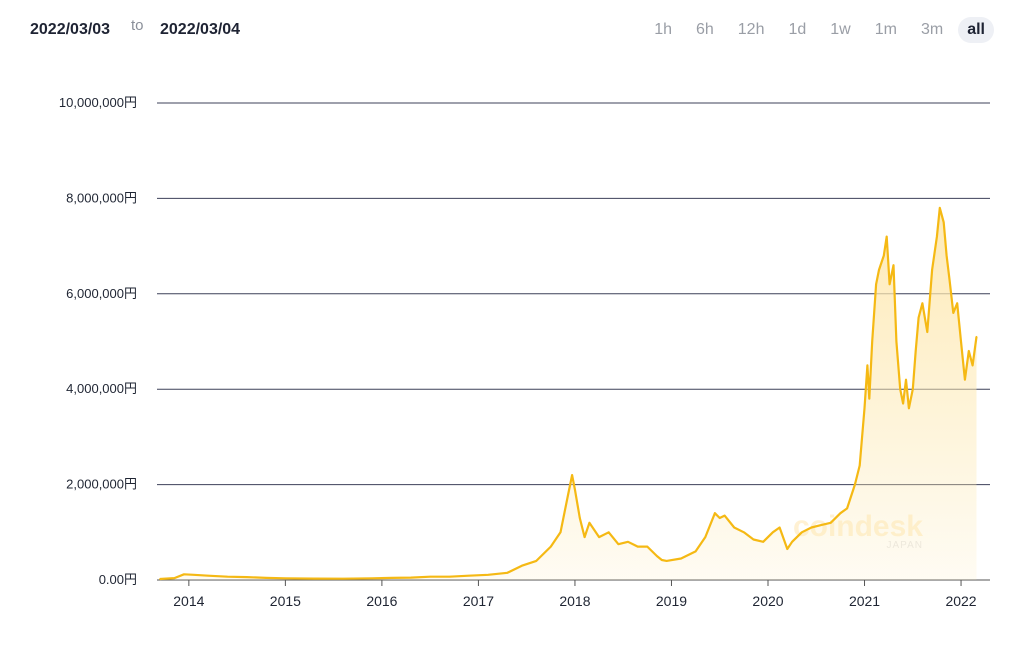 The height and width of the screenshot is (654, 1024). Describe the element at coordinates (886, 30) in the screenshot. I see `range-button-1m: 1m` at that location.